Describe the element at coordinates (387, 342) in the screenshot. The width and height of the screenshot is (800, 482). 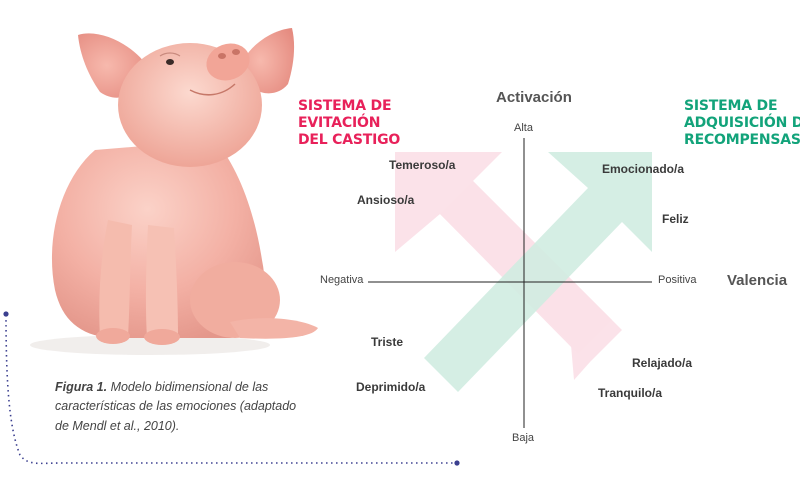
I see `emotion-sad: Triste` at that location.